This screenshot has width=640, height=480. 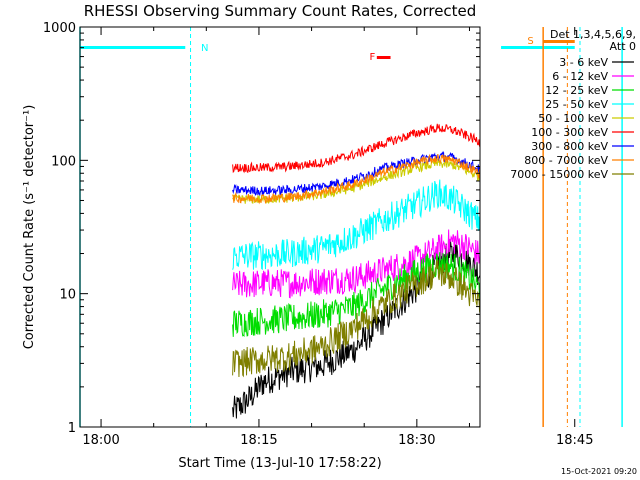 I want to click on flare-flag-label: F, so click(x=372, y=57).